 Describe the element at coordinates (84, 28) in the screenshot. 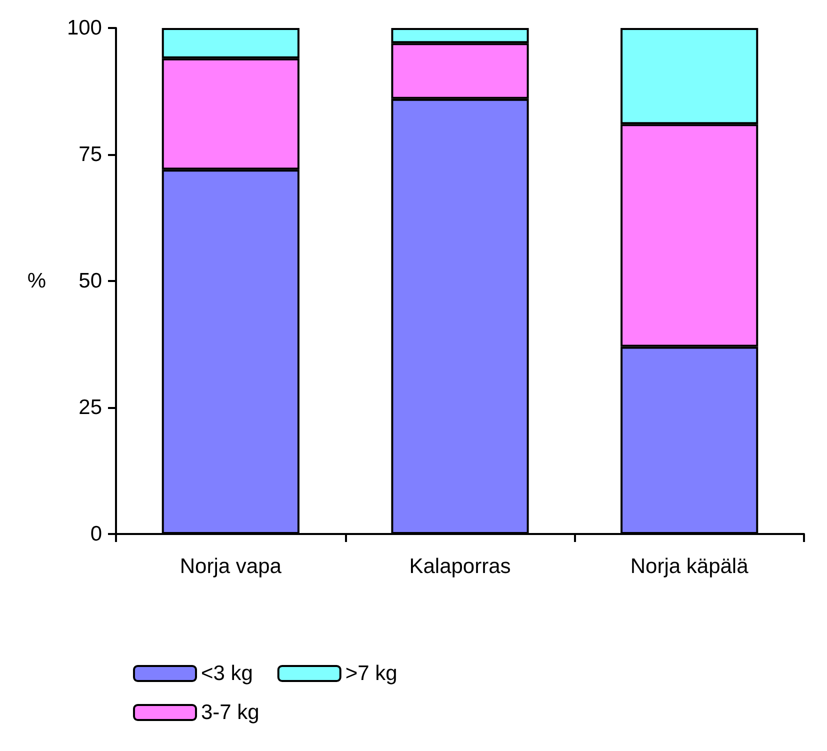

I see `y-tick-label: 100` at that location.